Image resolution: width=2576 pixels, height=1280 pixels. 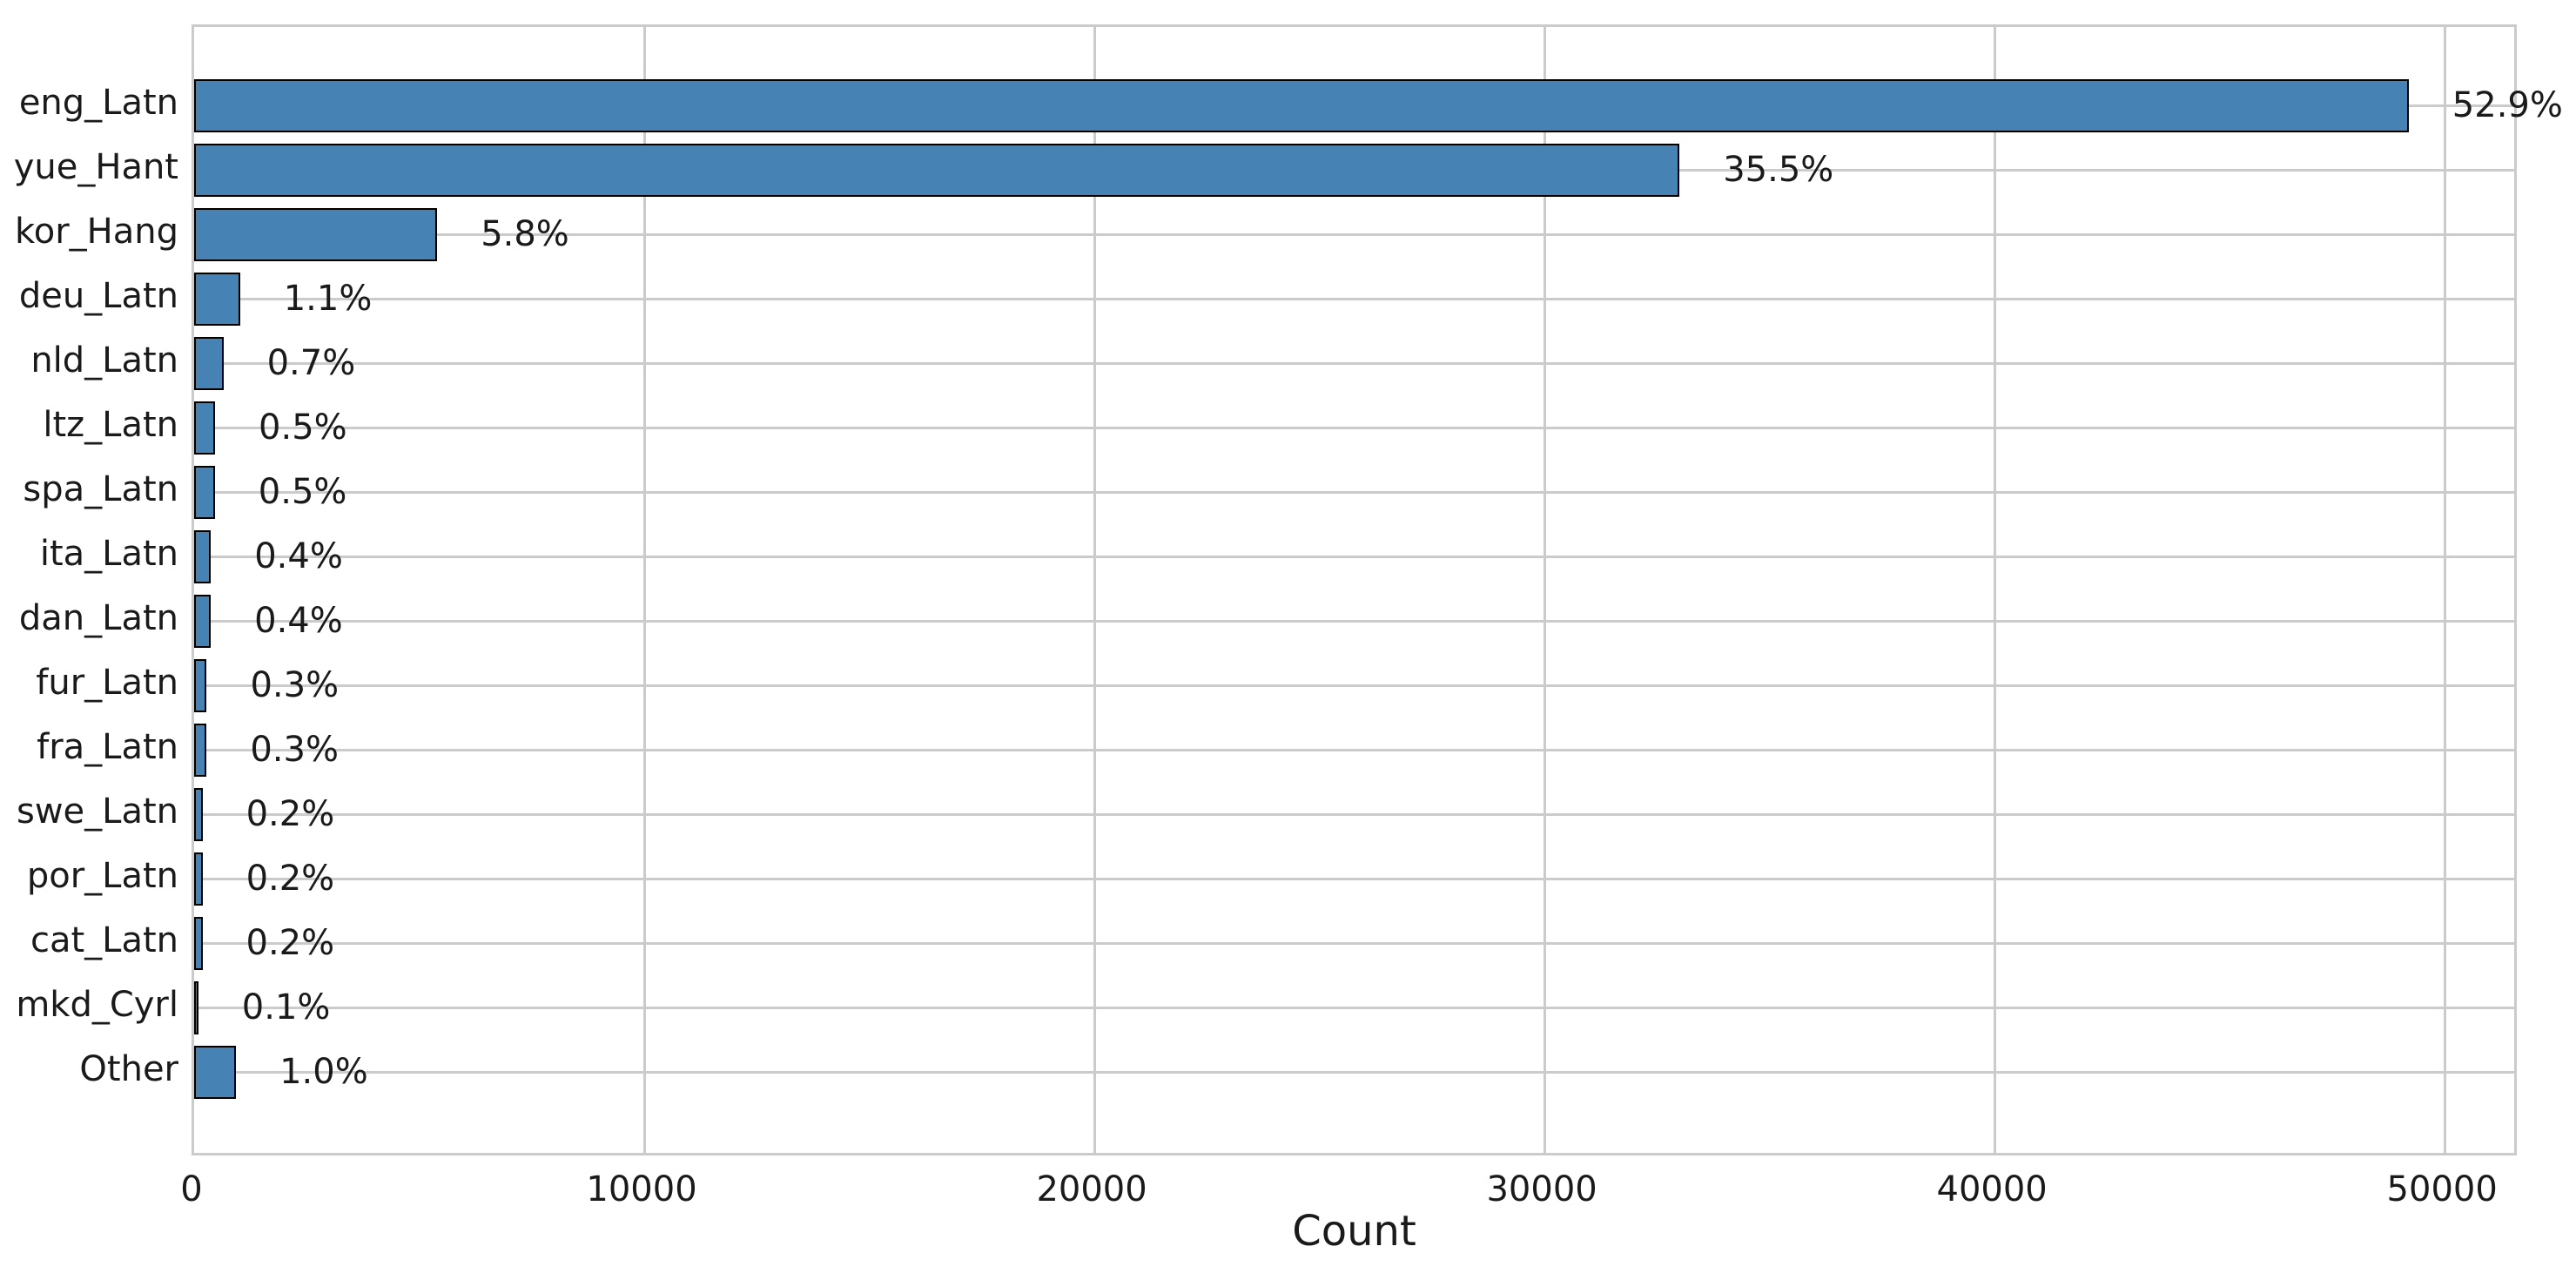 I want to click on bar-nld_Latn, so click(x=209, y=363).